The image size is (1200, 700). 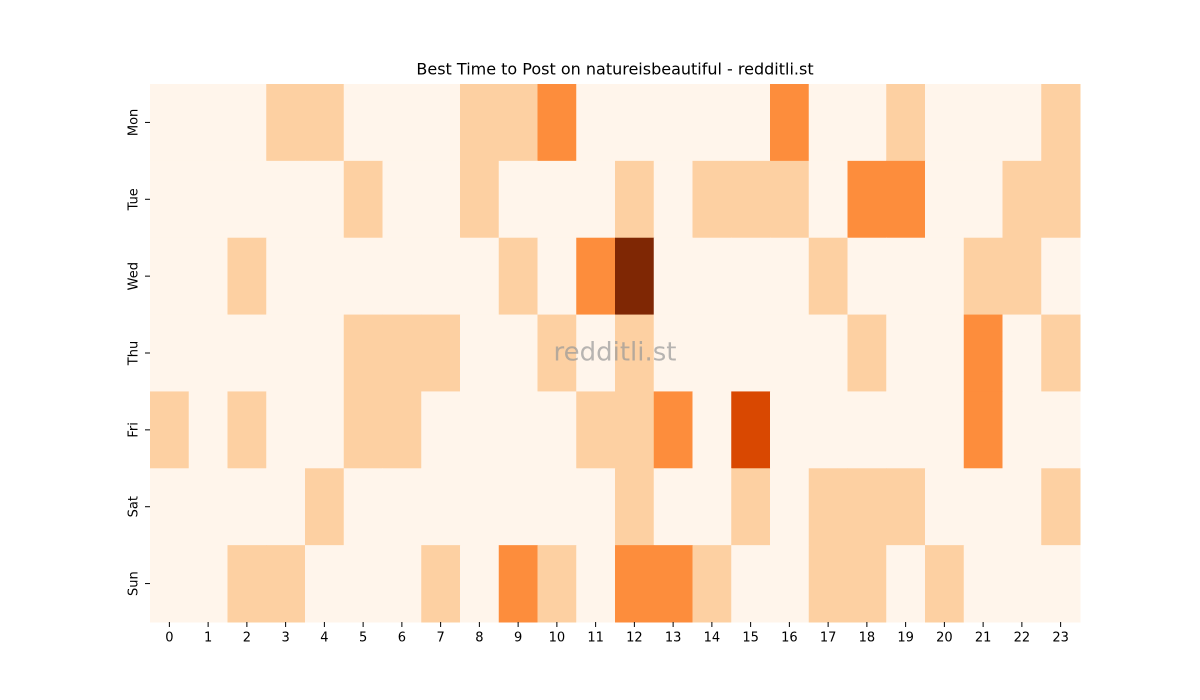 What do you see at coordinates (905, 638) in the screenshot?
I see `x-tick-label: 19` at bounding box center [905, 638].